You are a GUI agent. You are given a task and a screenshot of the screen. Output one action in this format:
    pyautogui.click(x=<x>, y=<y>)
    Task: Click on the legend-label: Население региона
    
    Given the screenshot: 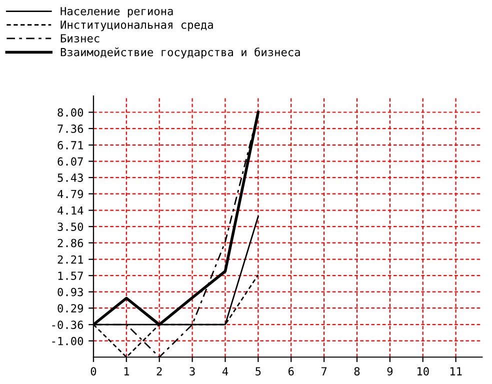 What is the action you would take?
    pyautogui.click(x=116, y=12)
    